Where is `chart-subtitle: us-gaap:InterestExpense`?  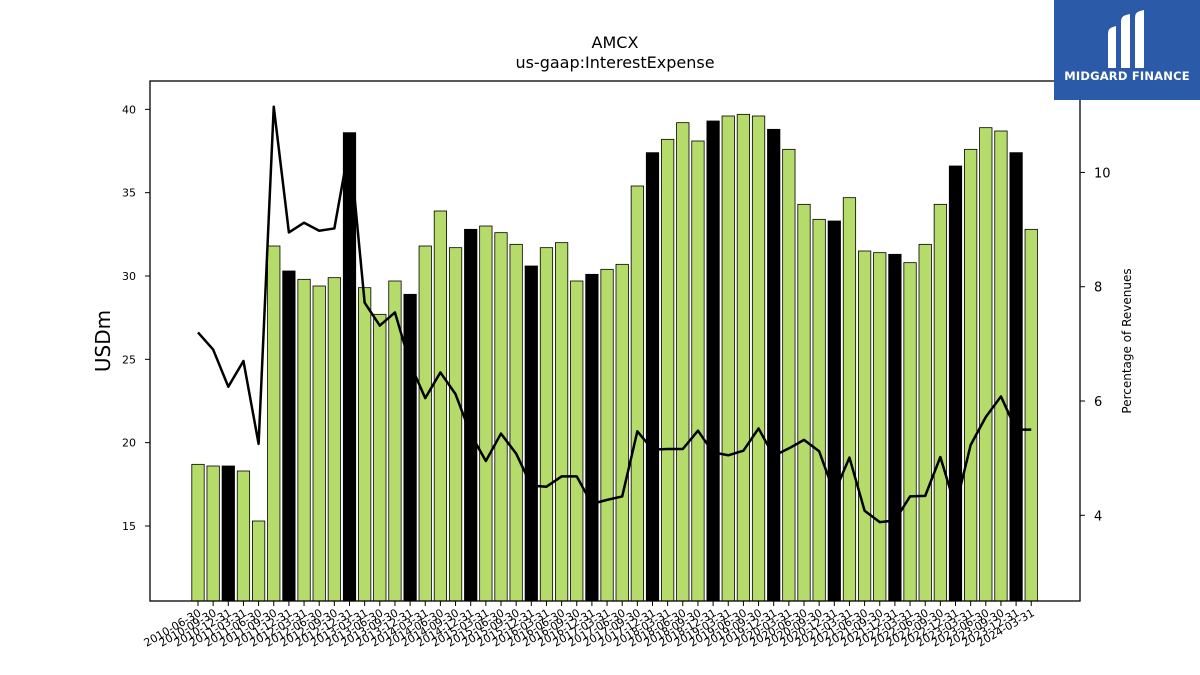
chart-subtitle: us-gaap:InterestExpense is located at coordinates (614, 62).